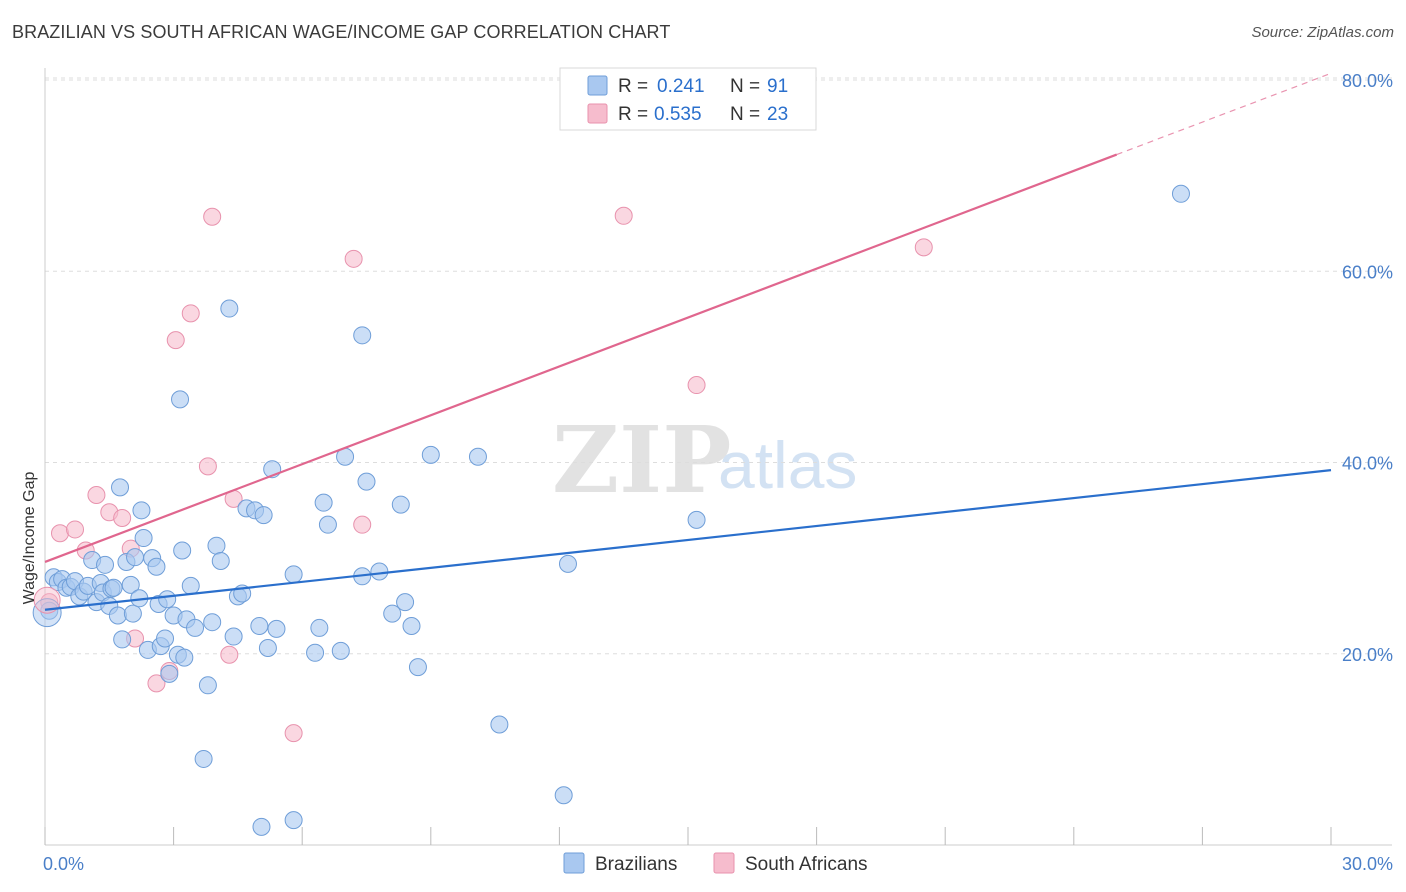  I want to click on y-tick-label: 20.0%, so click(1367, 655).